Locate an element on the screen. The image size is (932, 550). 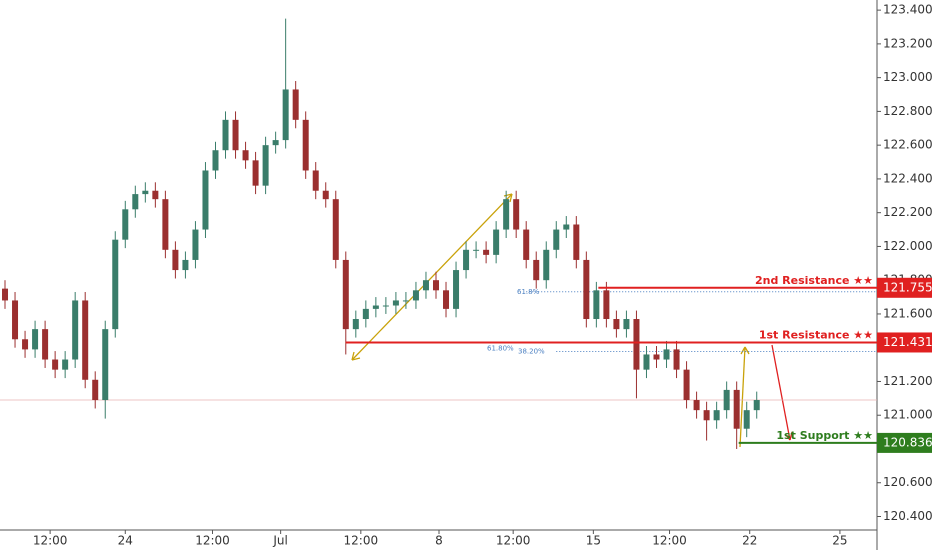
x-tick-label: 22 is located at coordinates (749, 541).